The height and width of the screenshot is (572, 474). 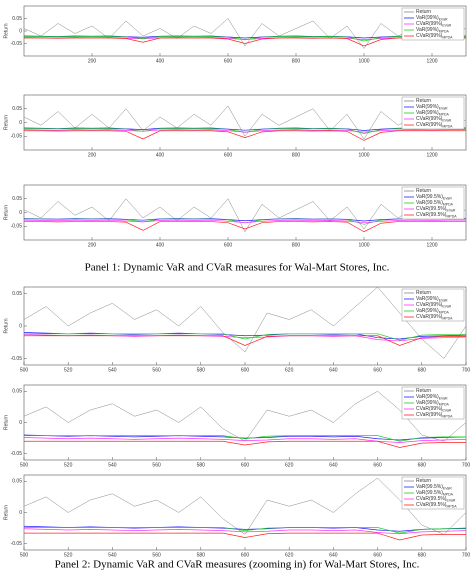 What do you see at coordinates (363, 245) in the screenshot?
I see `x-tick-label: 1000` at bounding box center [363, 245].